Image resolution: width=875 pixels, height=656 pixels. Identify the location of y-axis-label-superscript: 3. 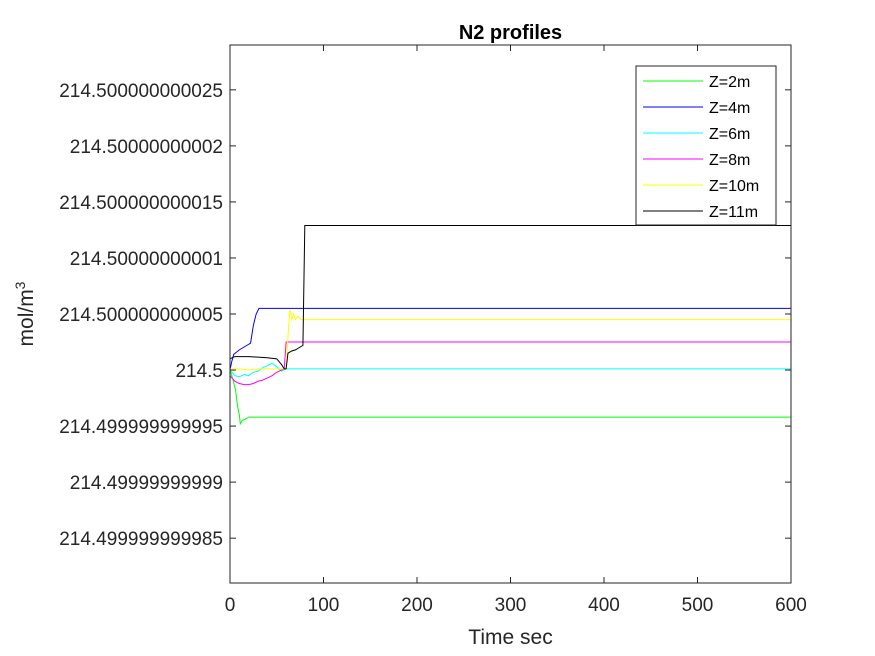
(20, 285).